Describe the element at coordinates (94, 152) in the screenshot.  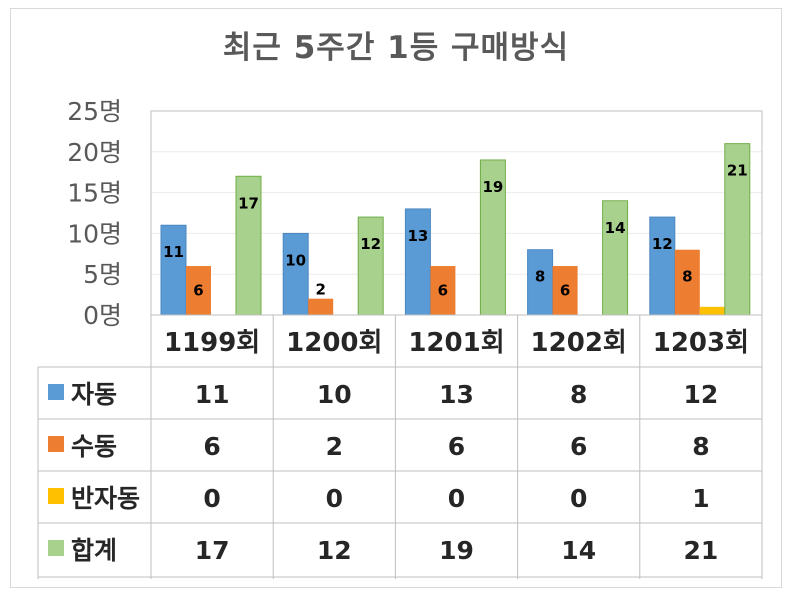
I see `y-tick-label: 20명` at that location.